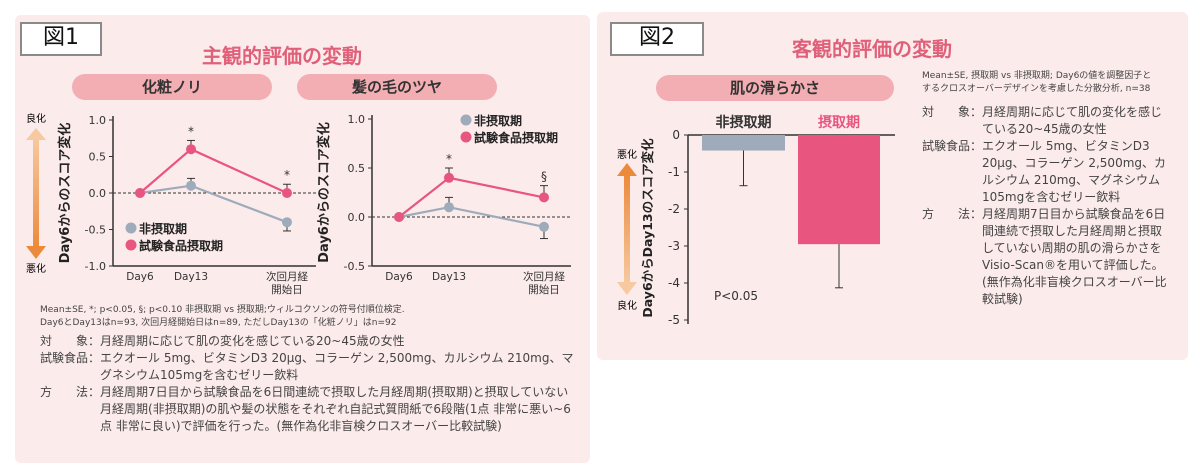 The height and width of the screenshot is (473, 1204). Describe the element at coordinates (674, 246) in the screenshot. I see `y-tick-label: -3` at that location.